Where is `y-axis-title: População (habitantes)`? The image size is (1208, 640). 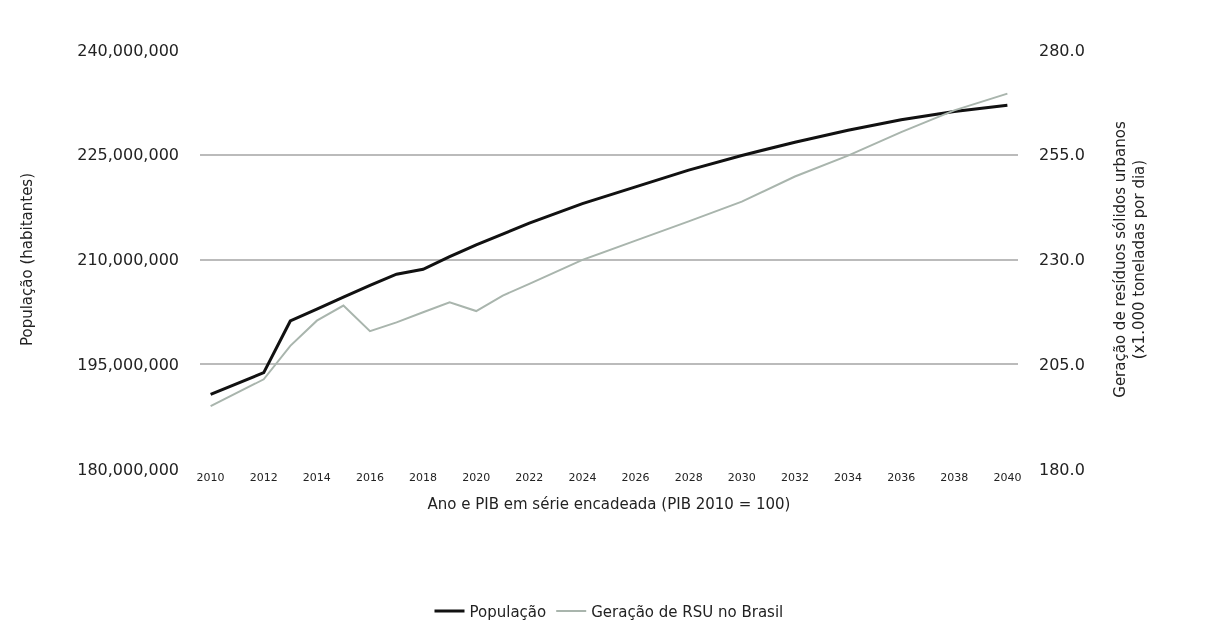 y-axis-title: População (habitantes) is located at coordinates (27, 259).